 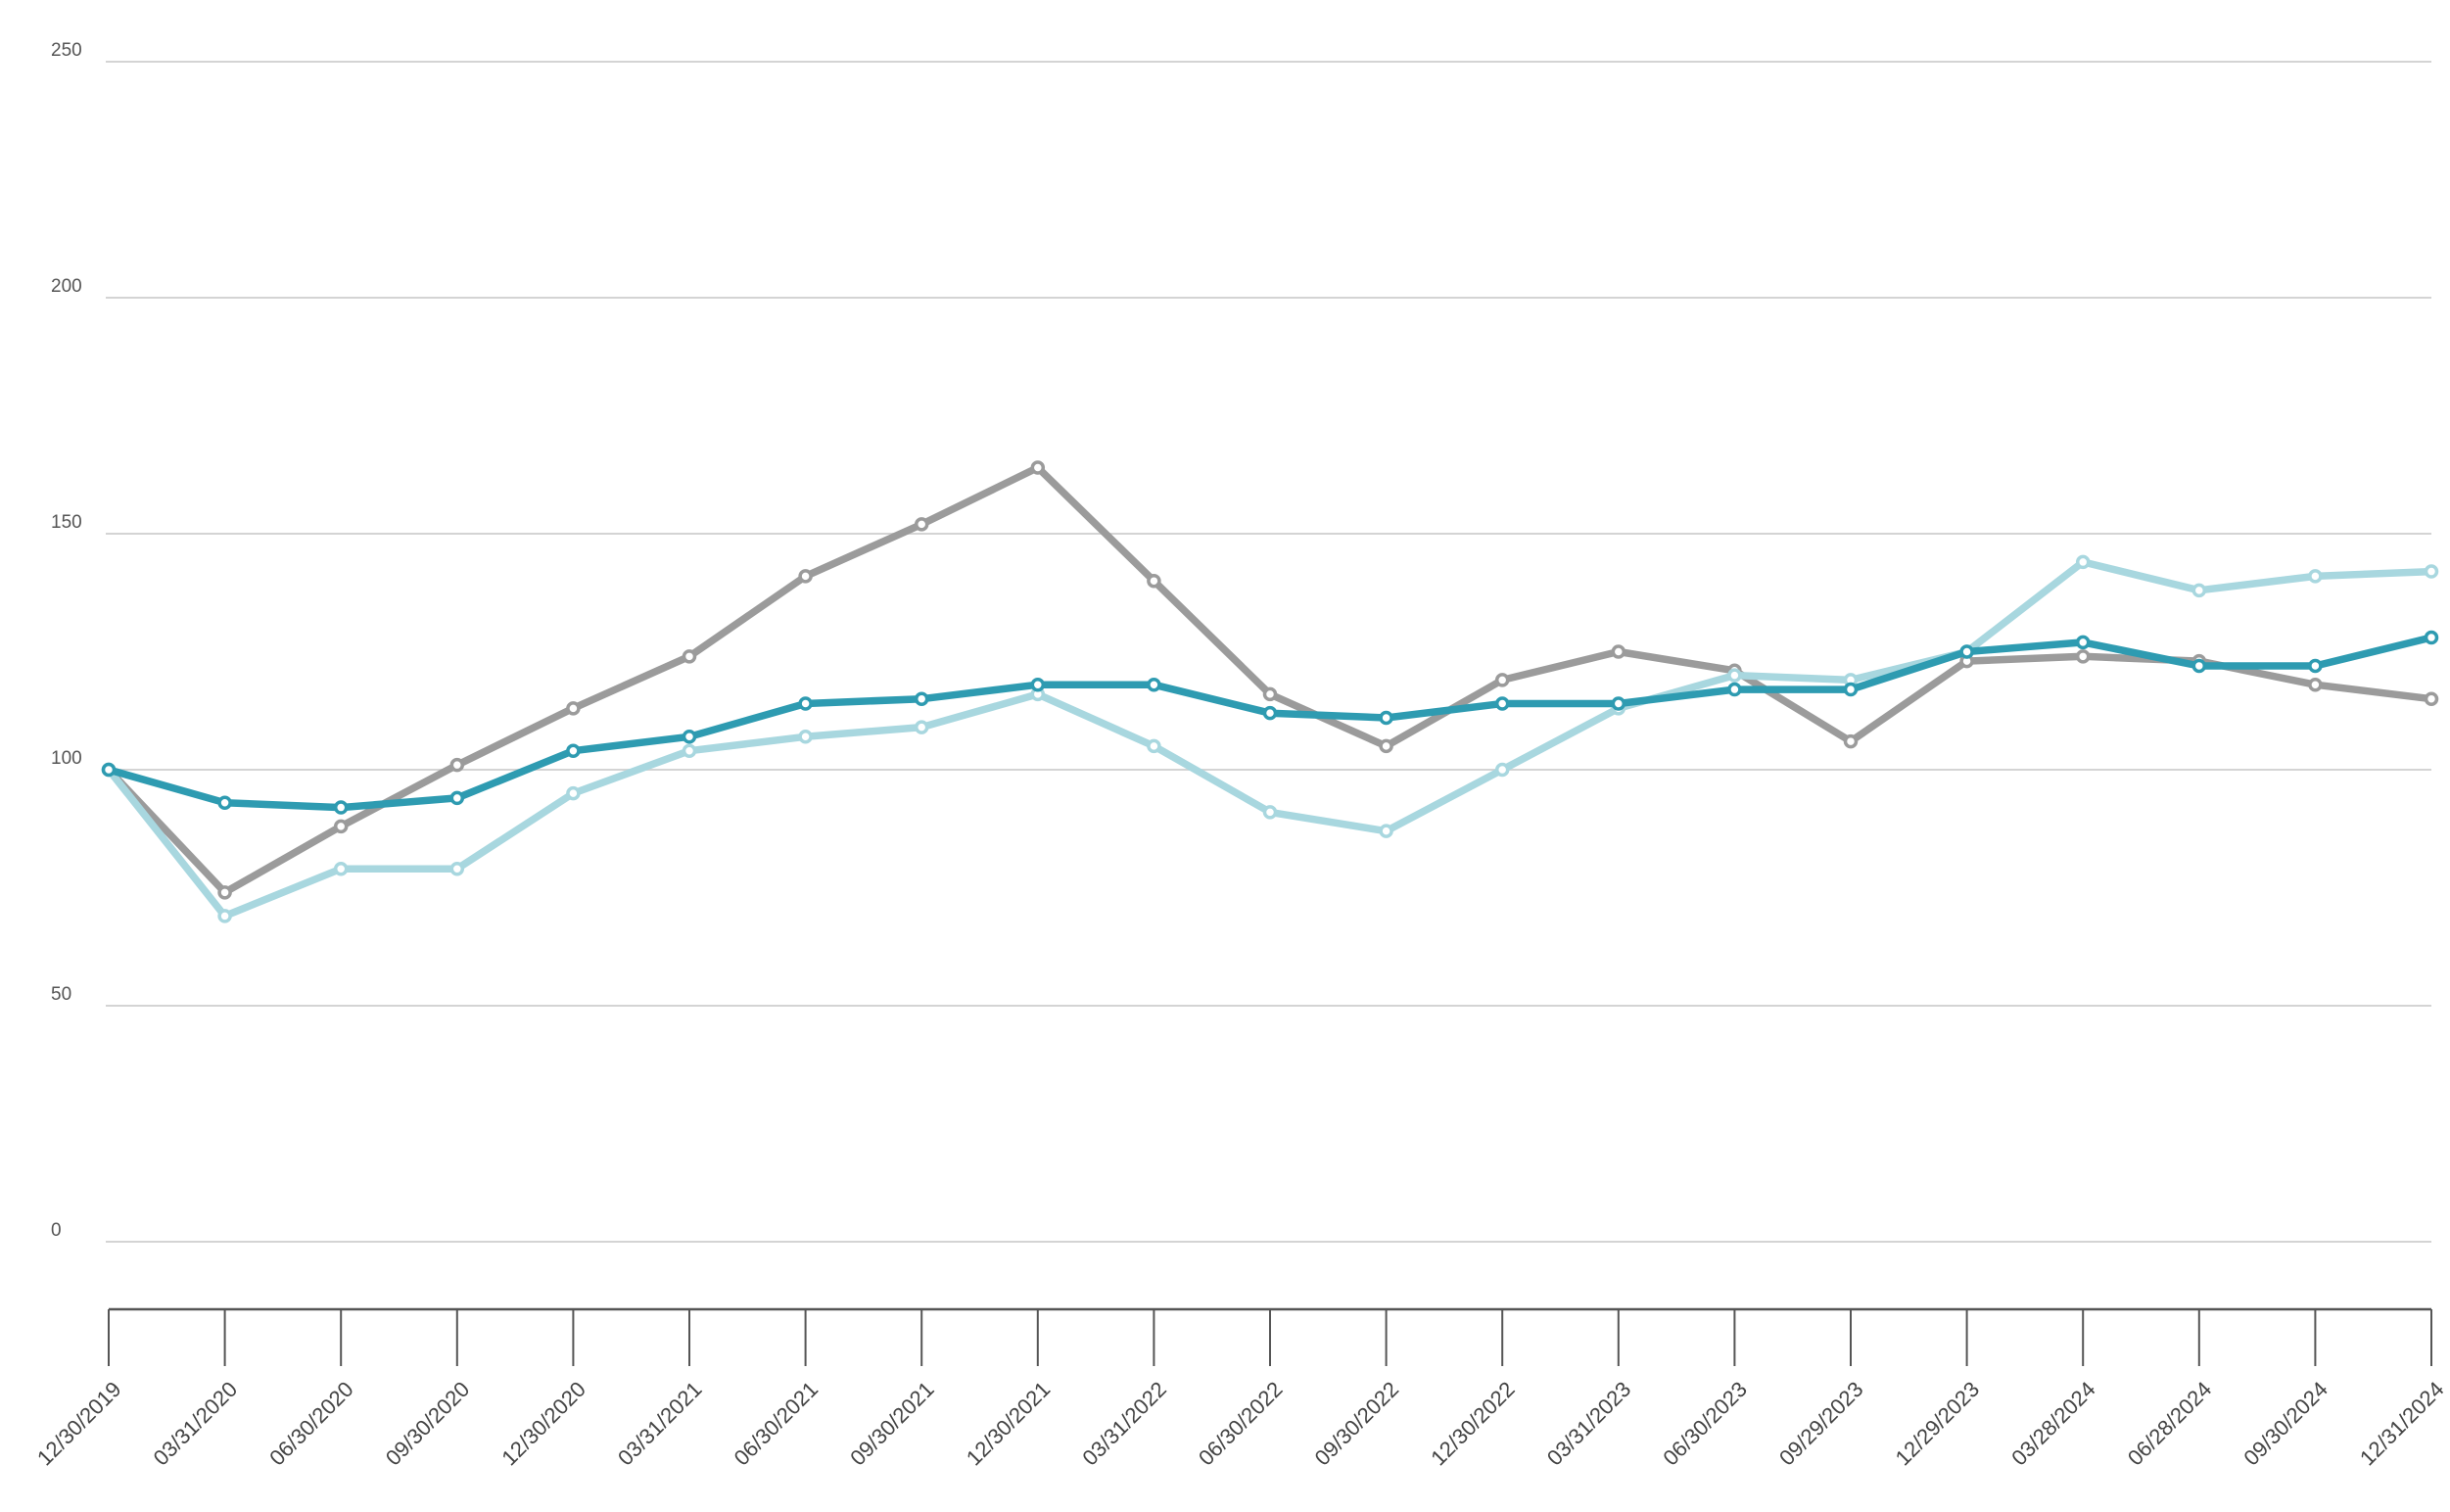 I want to click on x-tick-label: 12/30/2019, so click(x=79, y=1424).